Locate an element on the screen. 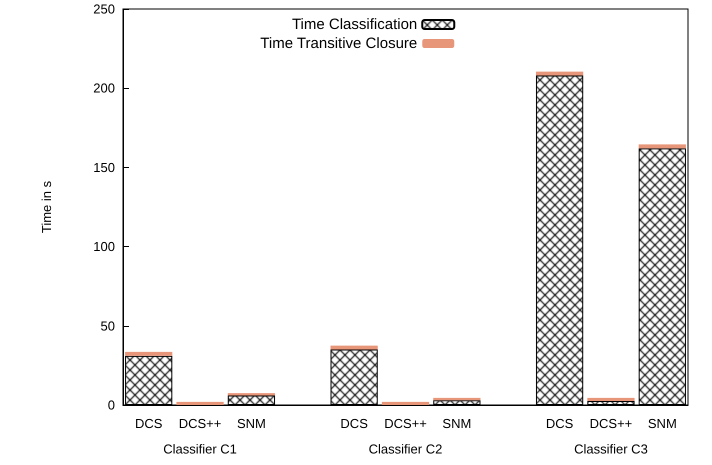 This screenshot has height=465, width=712. legend-label: Time Transitive Closure is located at coordinates (339, 43).